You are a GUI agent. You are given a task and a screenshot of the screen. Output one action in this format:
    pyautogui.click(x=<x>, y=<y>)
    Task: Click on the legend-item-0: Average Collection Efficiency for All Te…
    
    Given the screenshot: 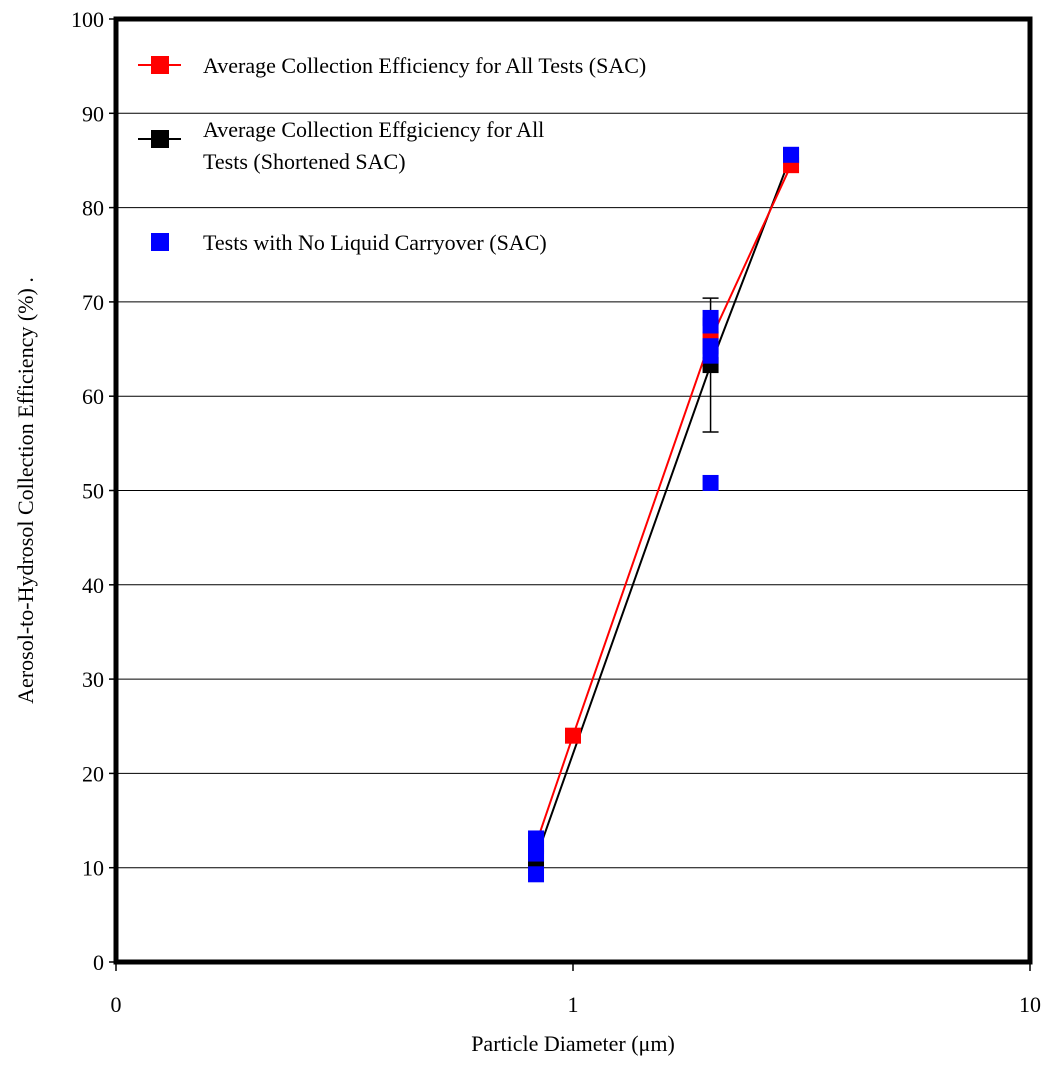 What is the action you would take?
    pyautogui.click(x=392, y=65)
    